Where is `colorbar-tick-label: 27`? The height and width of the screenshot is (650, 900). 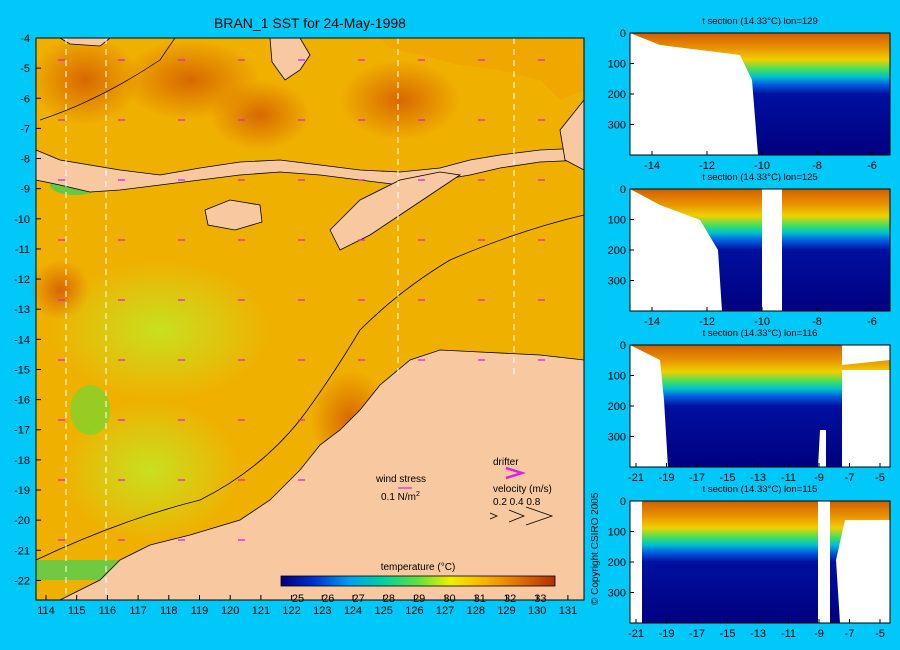
colorbar-tick-label: 27 is located at coordinates (358, 599).